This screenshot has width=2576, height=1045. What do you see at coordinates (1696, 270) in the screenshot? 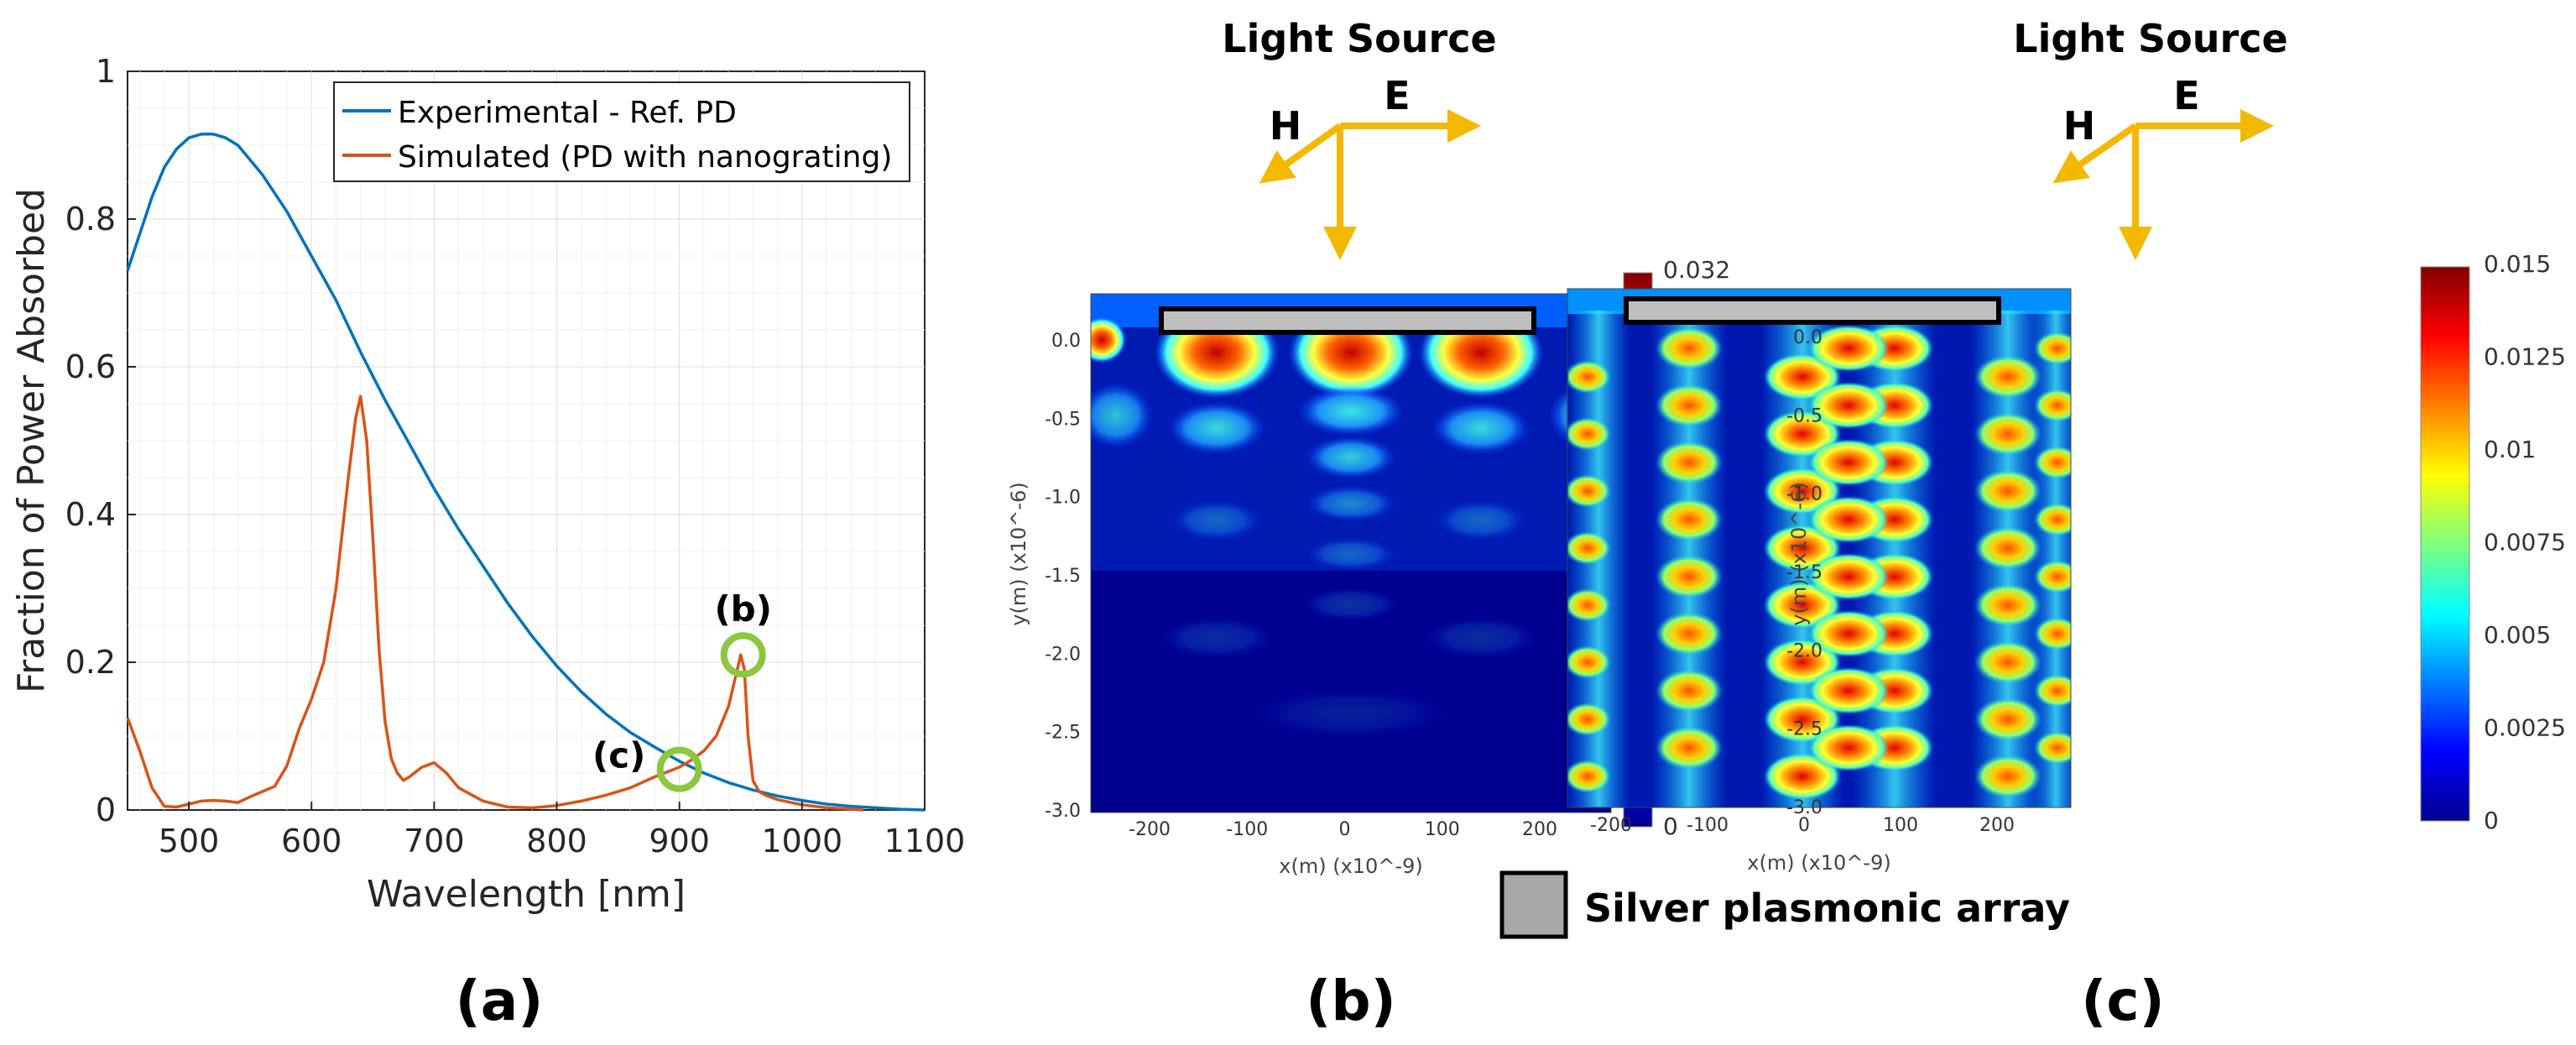
I see `colorbar-tick-label: 0.032` at bounding box center [1696, 270].